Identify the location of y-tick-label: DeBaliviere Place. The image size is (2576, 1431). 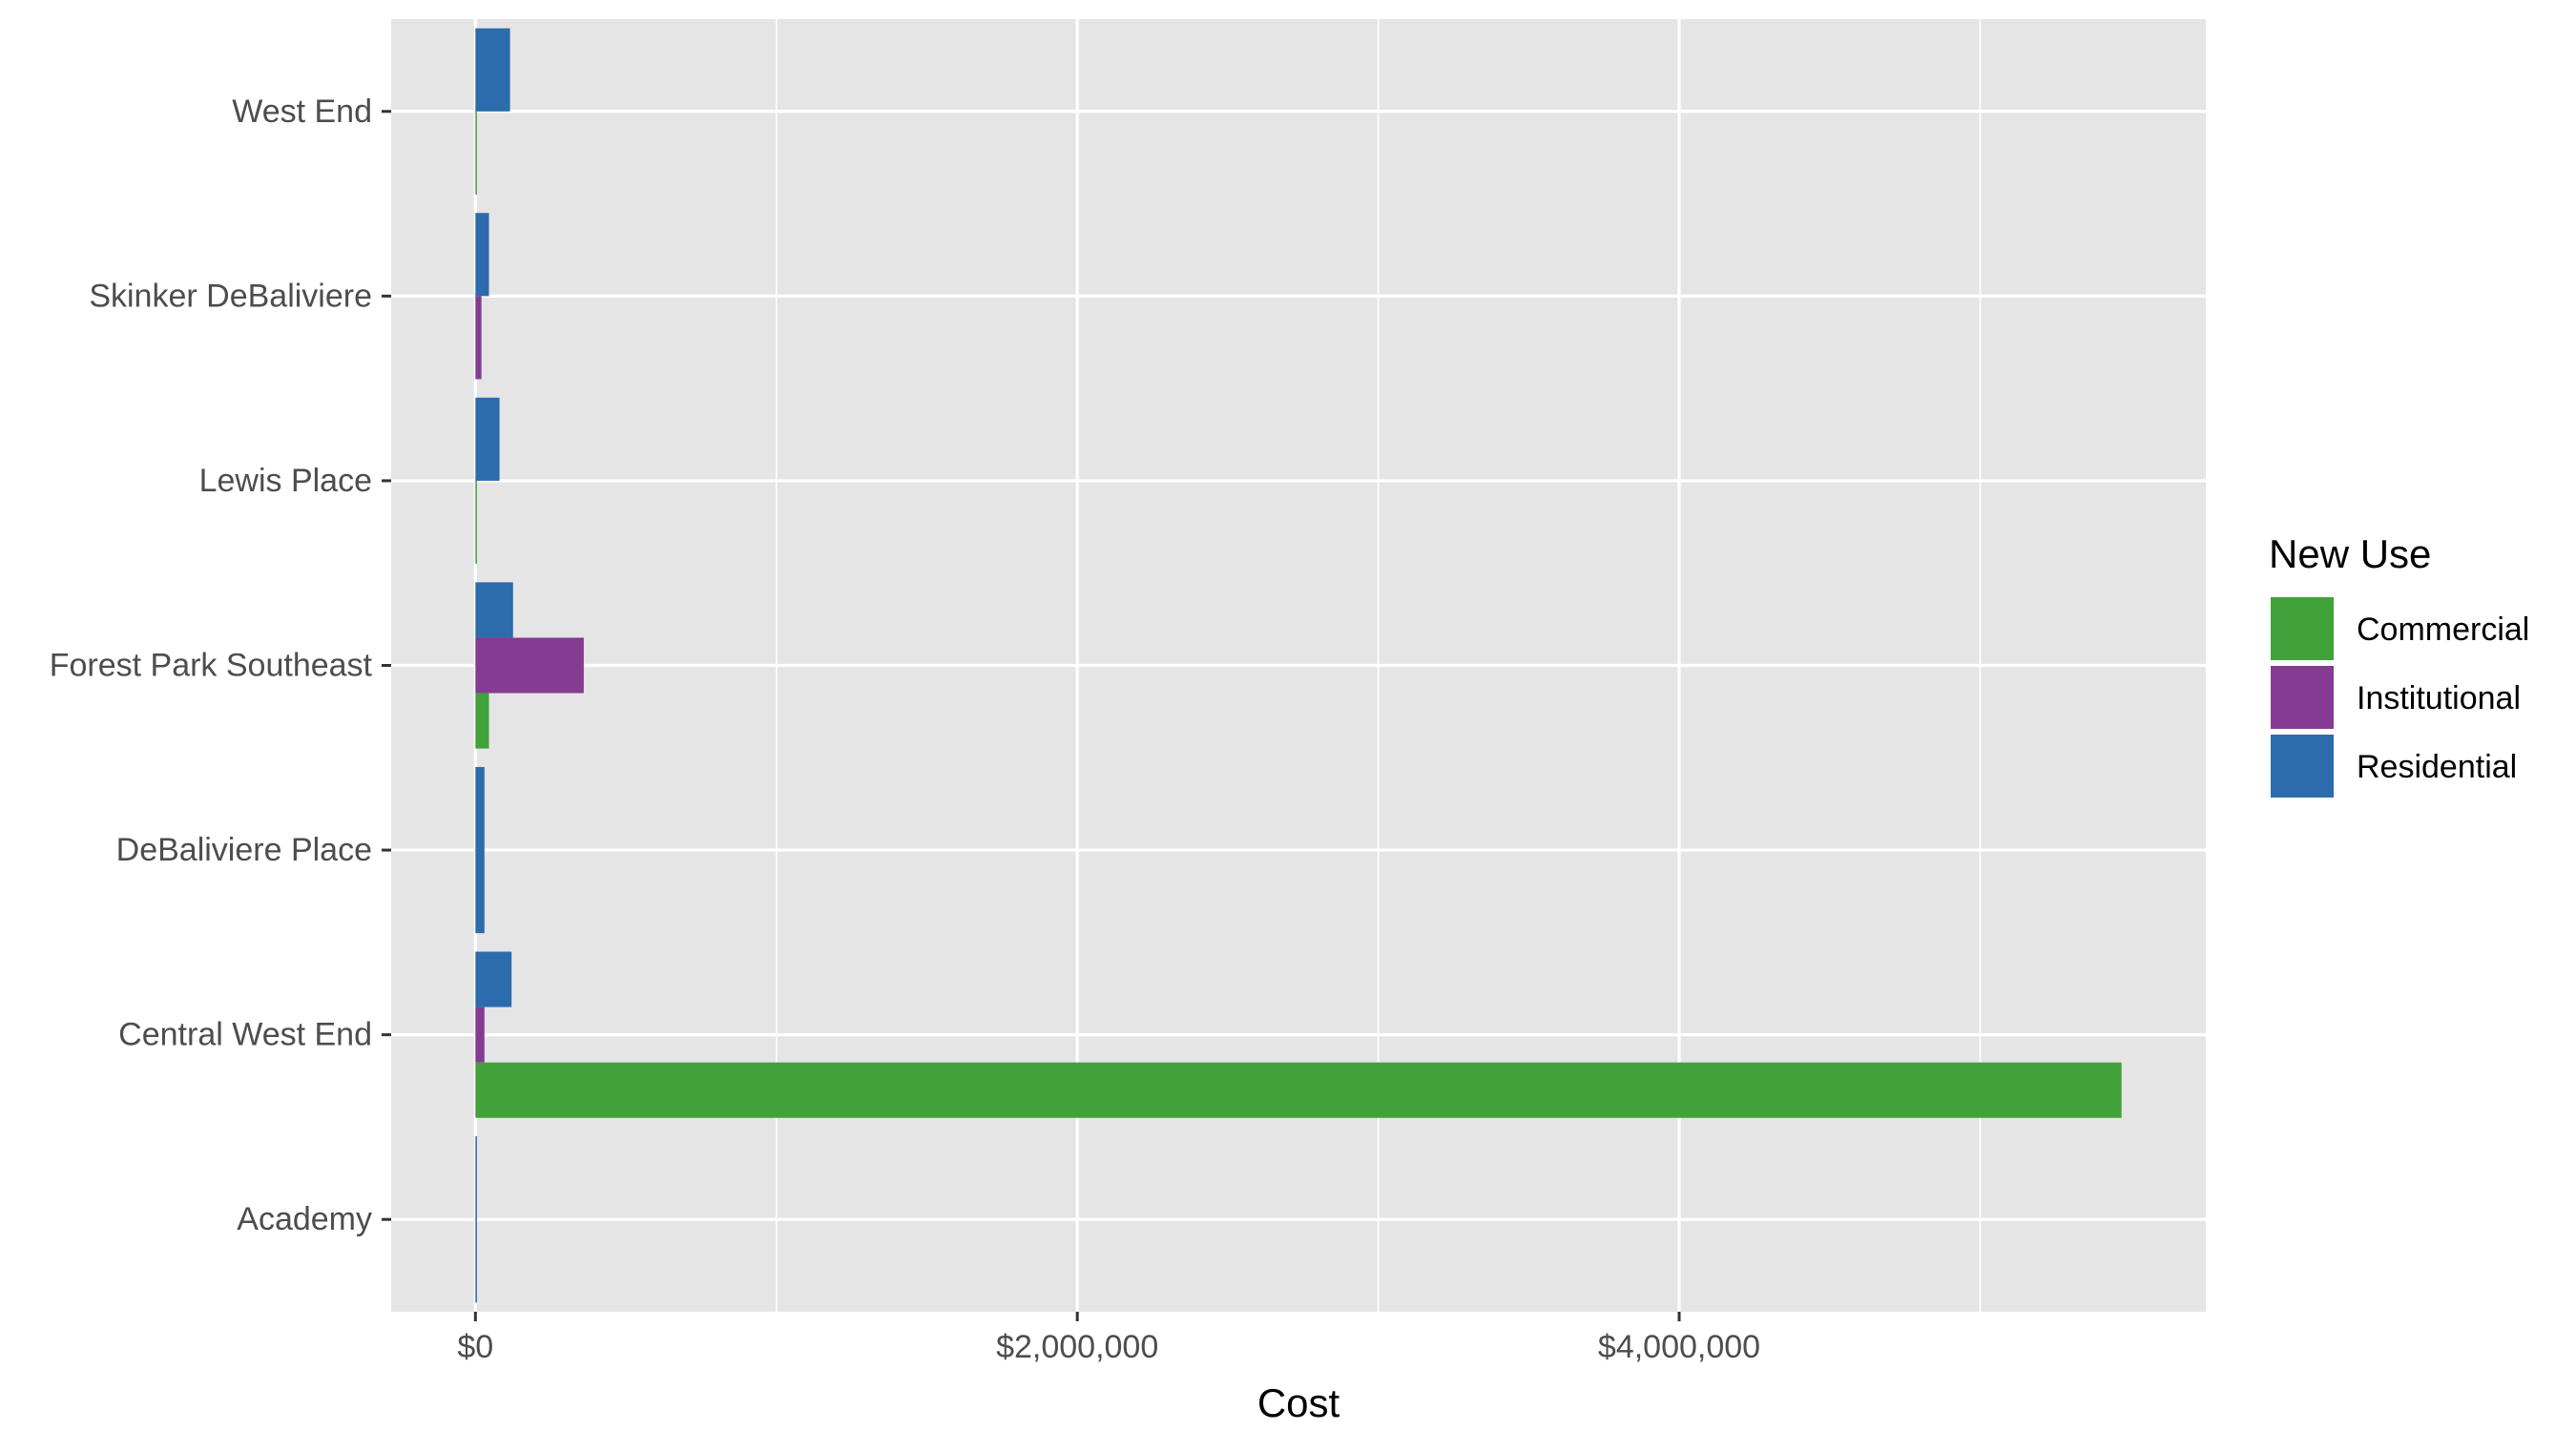
(244, 850).